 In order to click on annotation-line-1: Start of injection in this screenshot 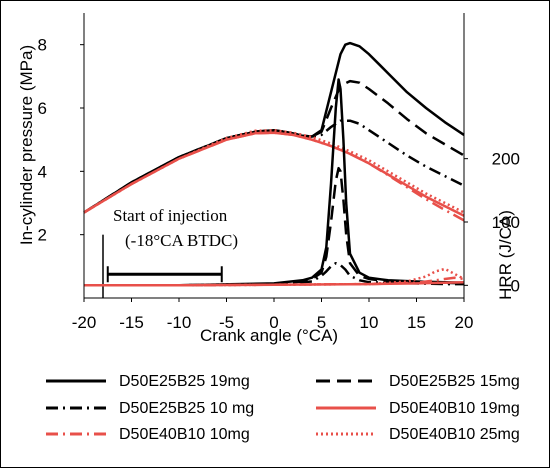, I will do `click(170, 215)`.